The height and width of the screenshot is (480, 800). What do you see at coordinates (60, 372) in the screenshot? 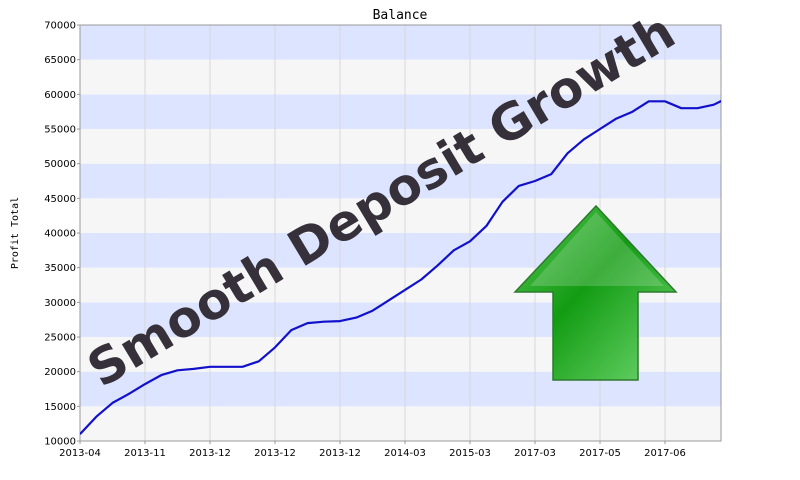
I see `y-tick-label: 20000` at bounding box center [60, 372].